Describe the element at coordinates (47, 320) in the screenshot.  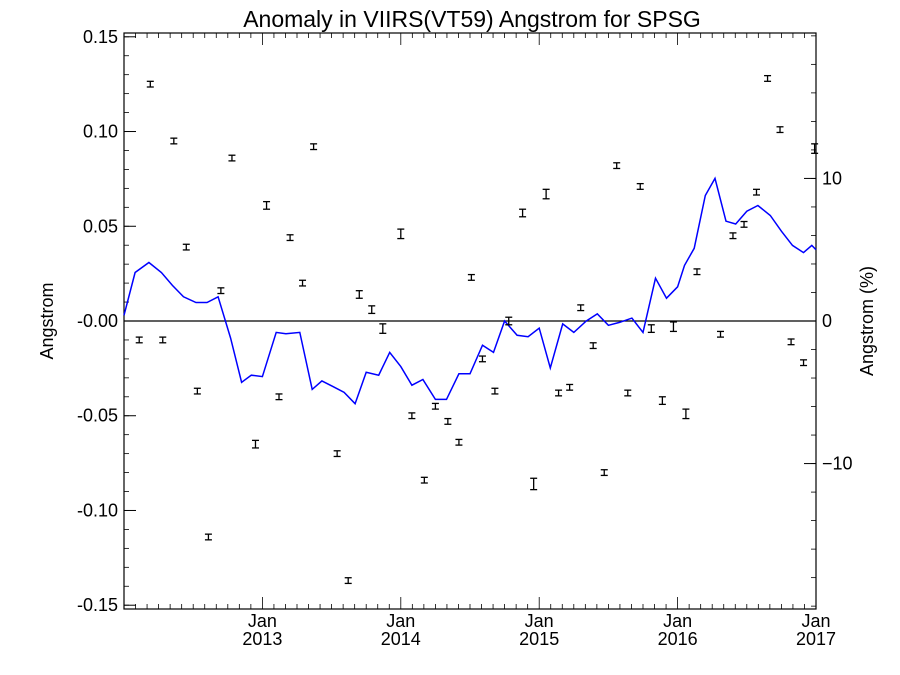
I see `y-axis-label-left: Angstrom` at that location.